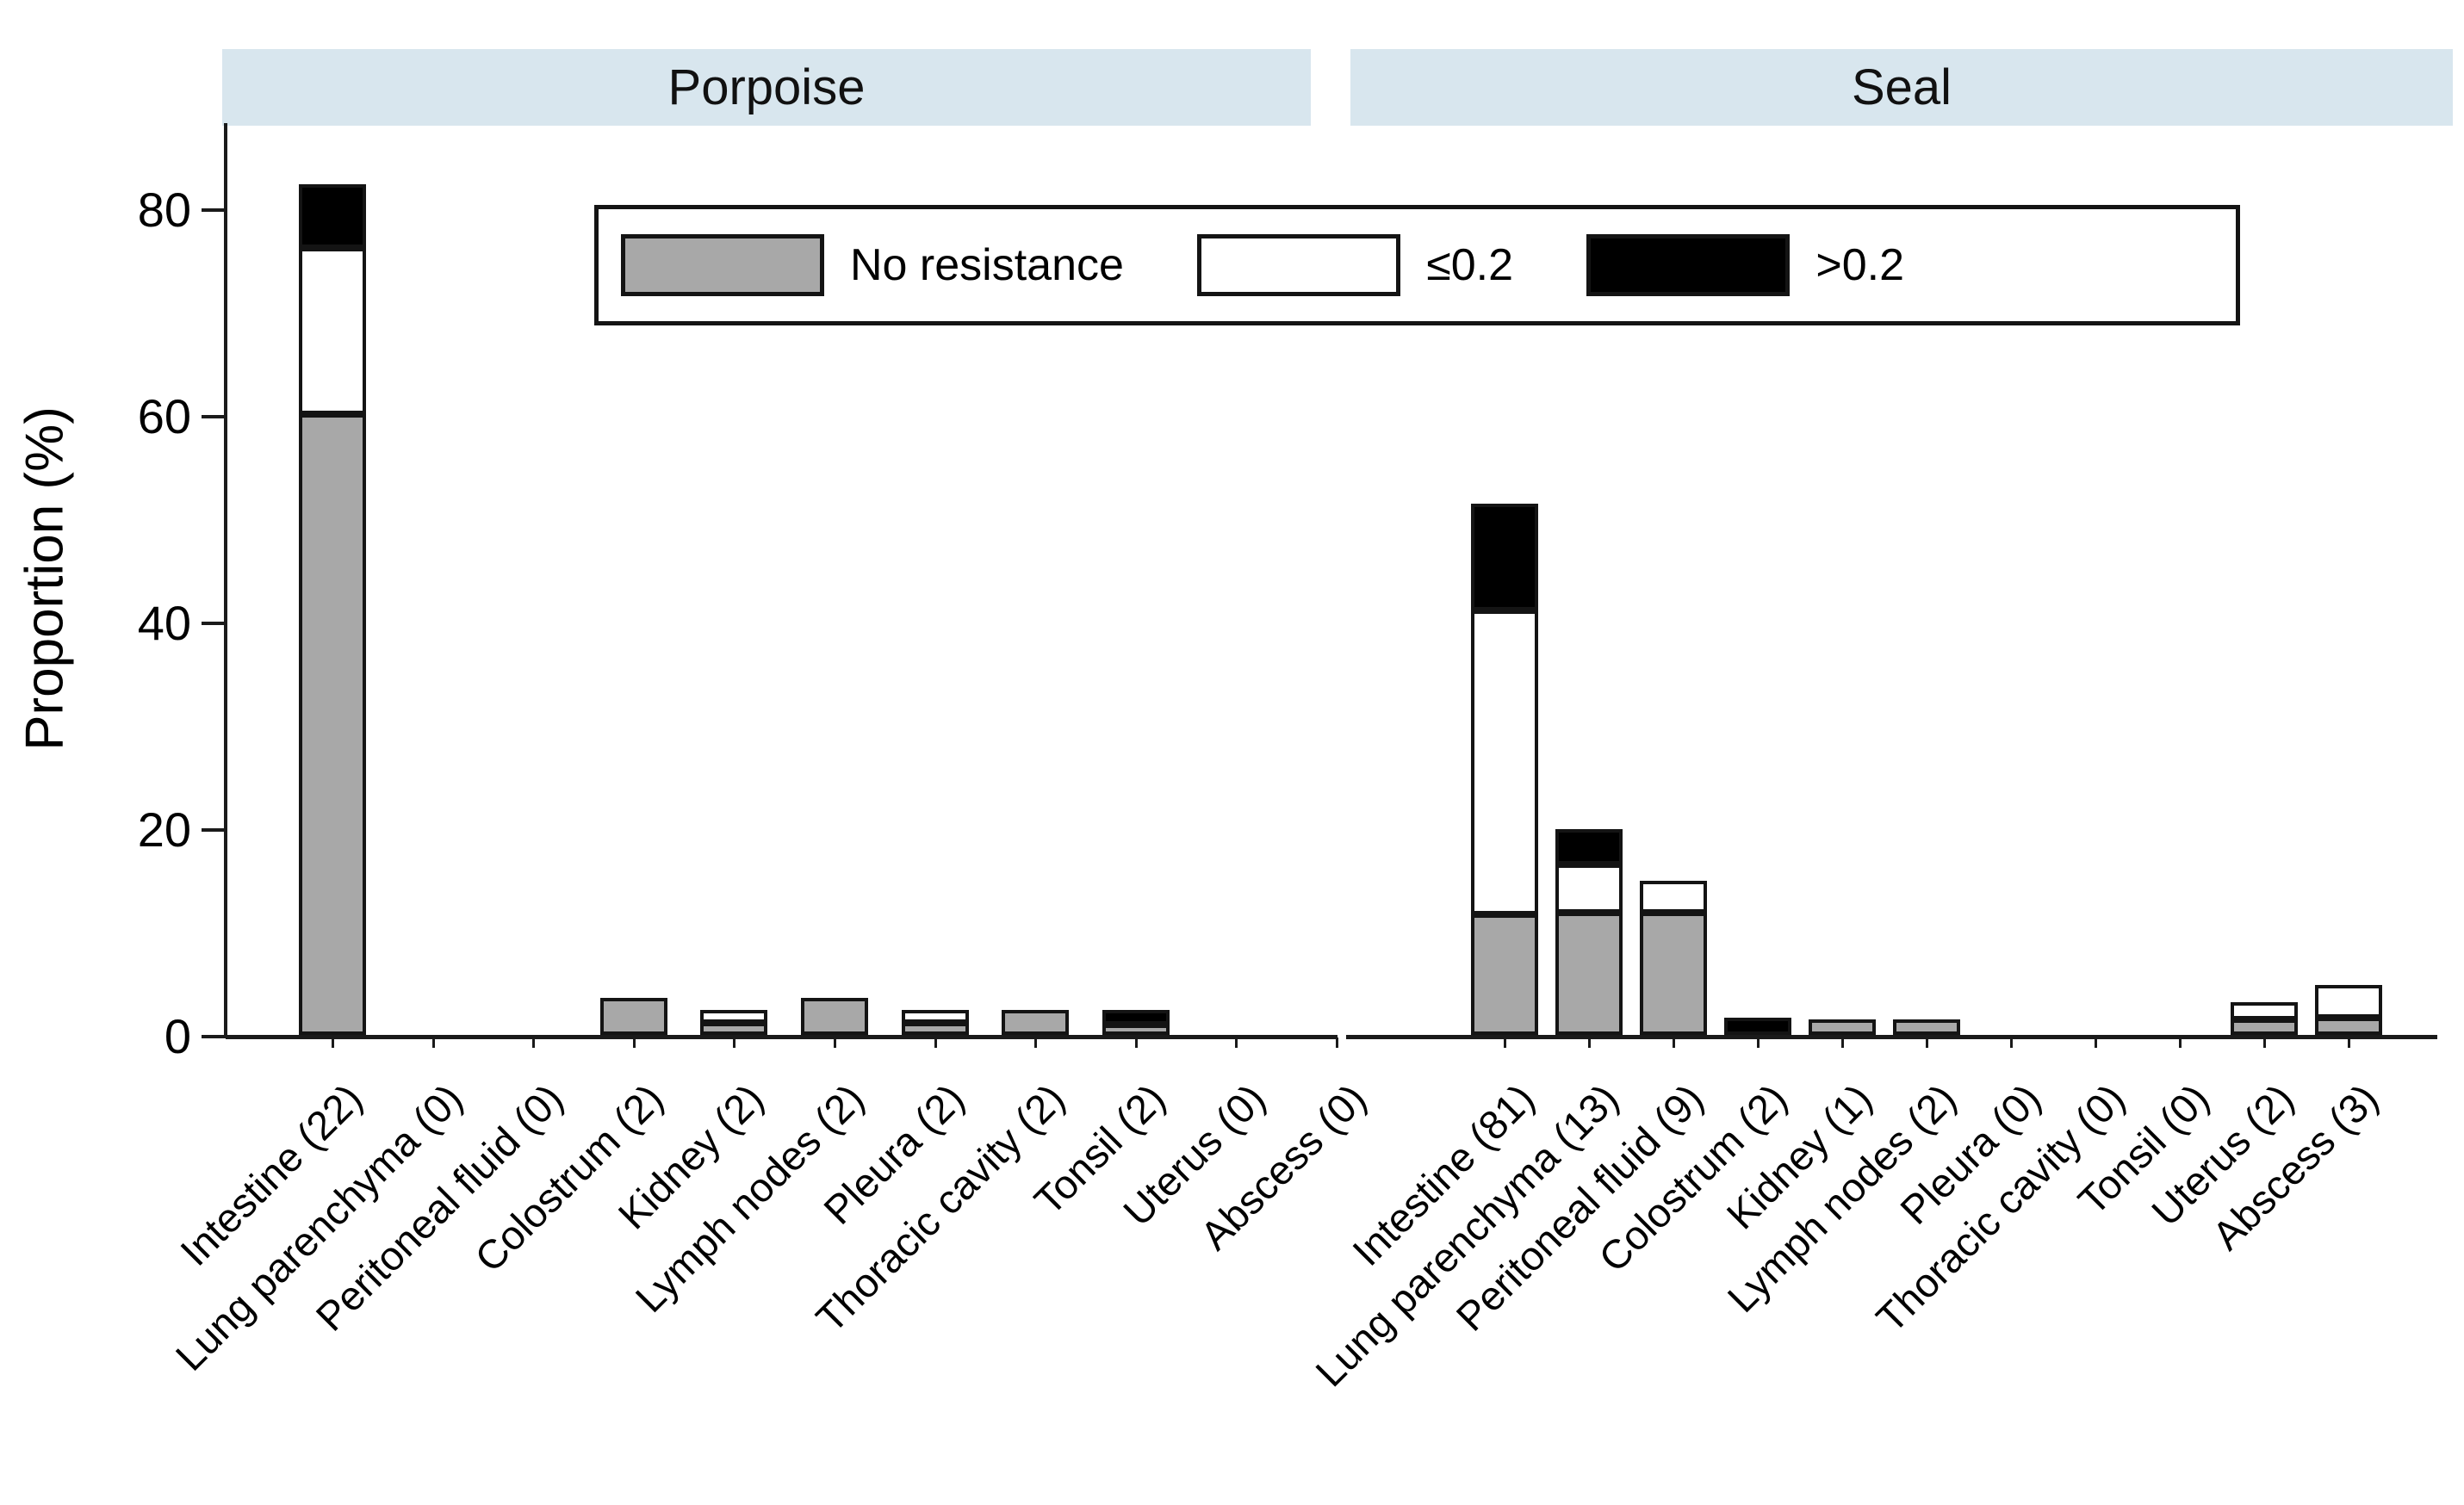  I want to click on panel-header-porpoise: Porpoise, so click(766, 88).